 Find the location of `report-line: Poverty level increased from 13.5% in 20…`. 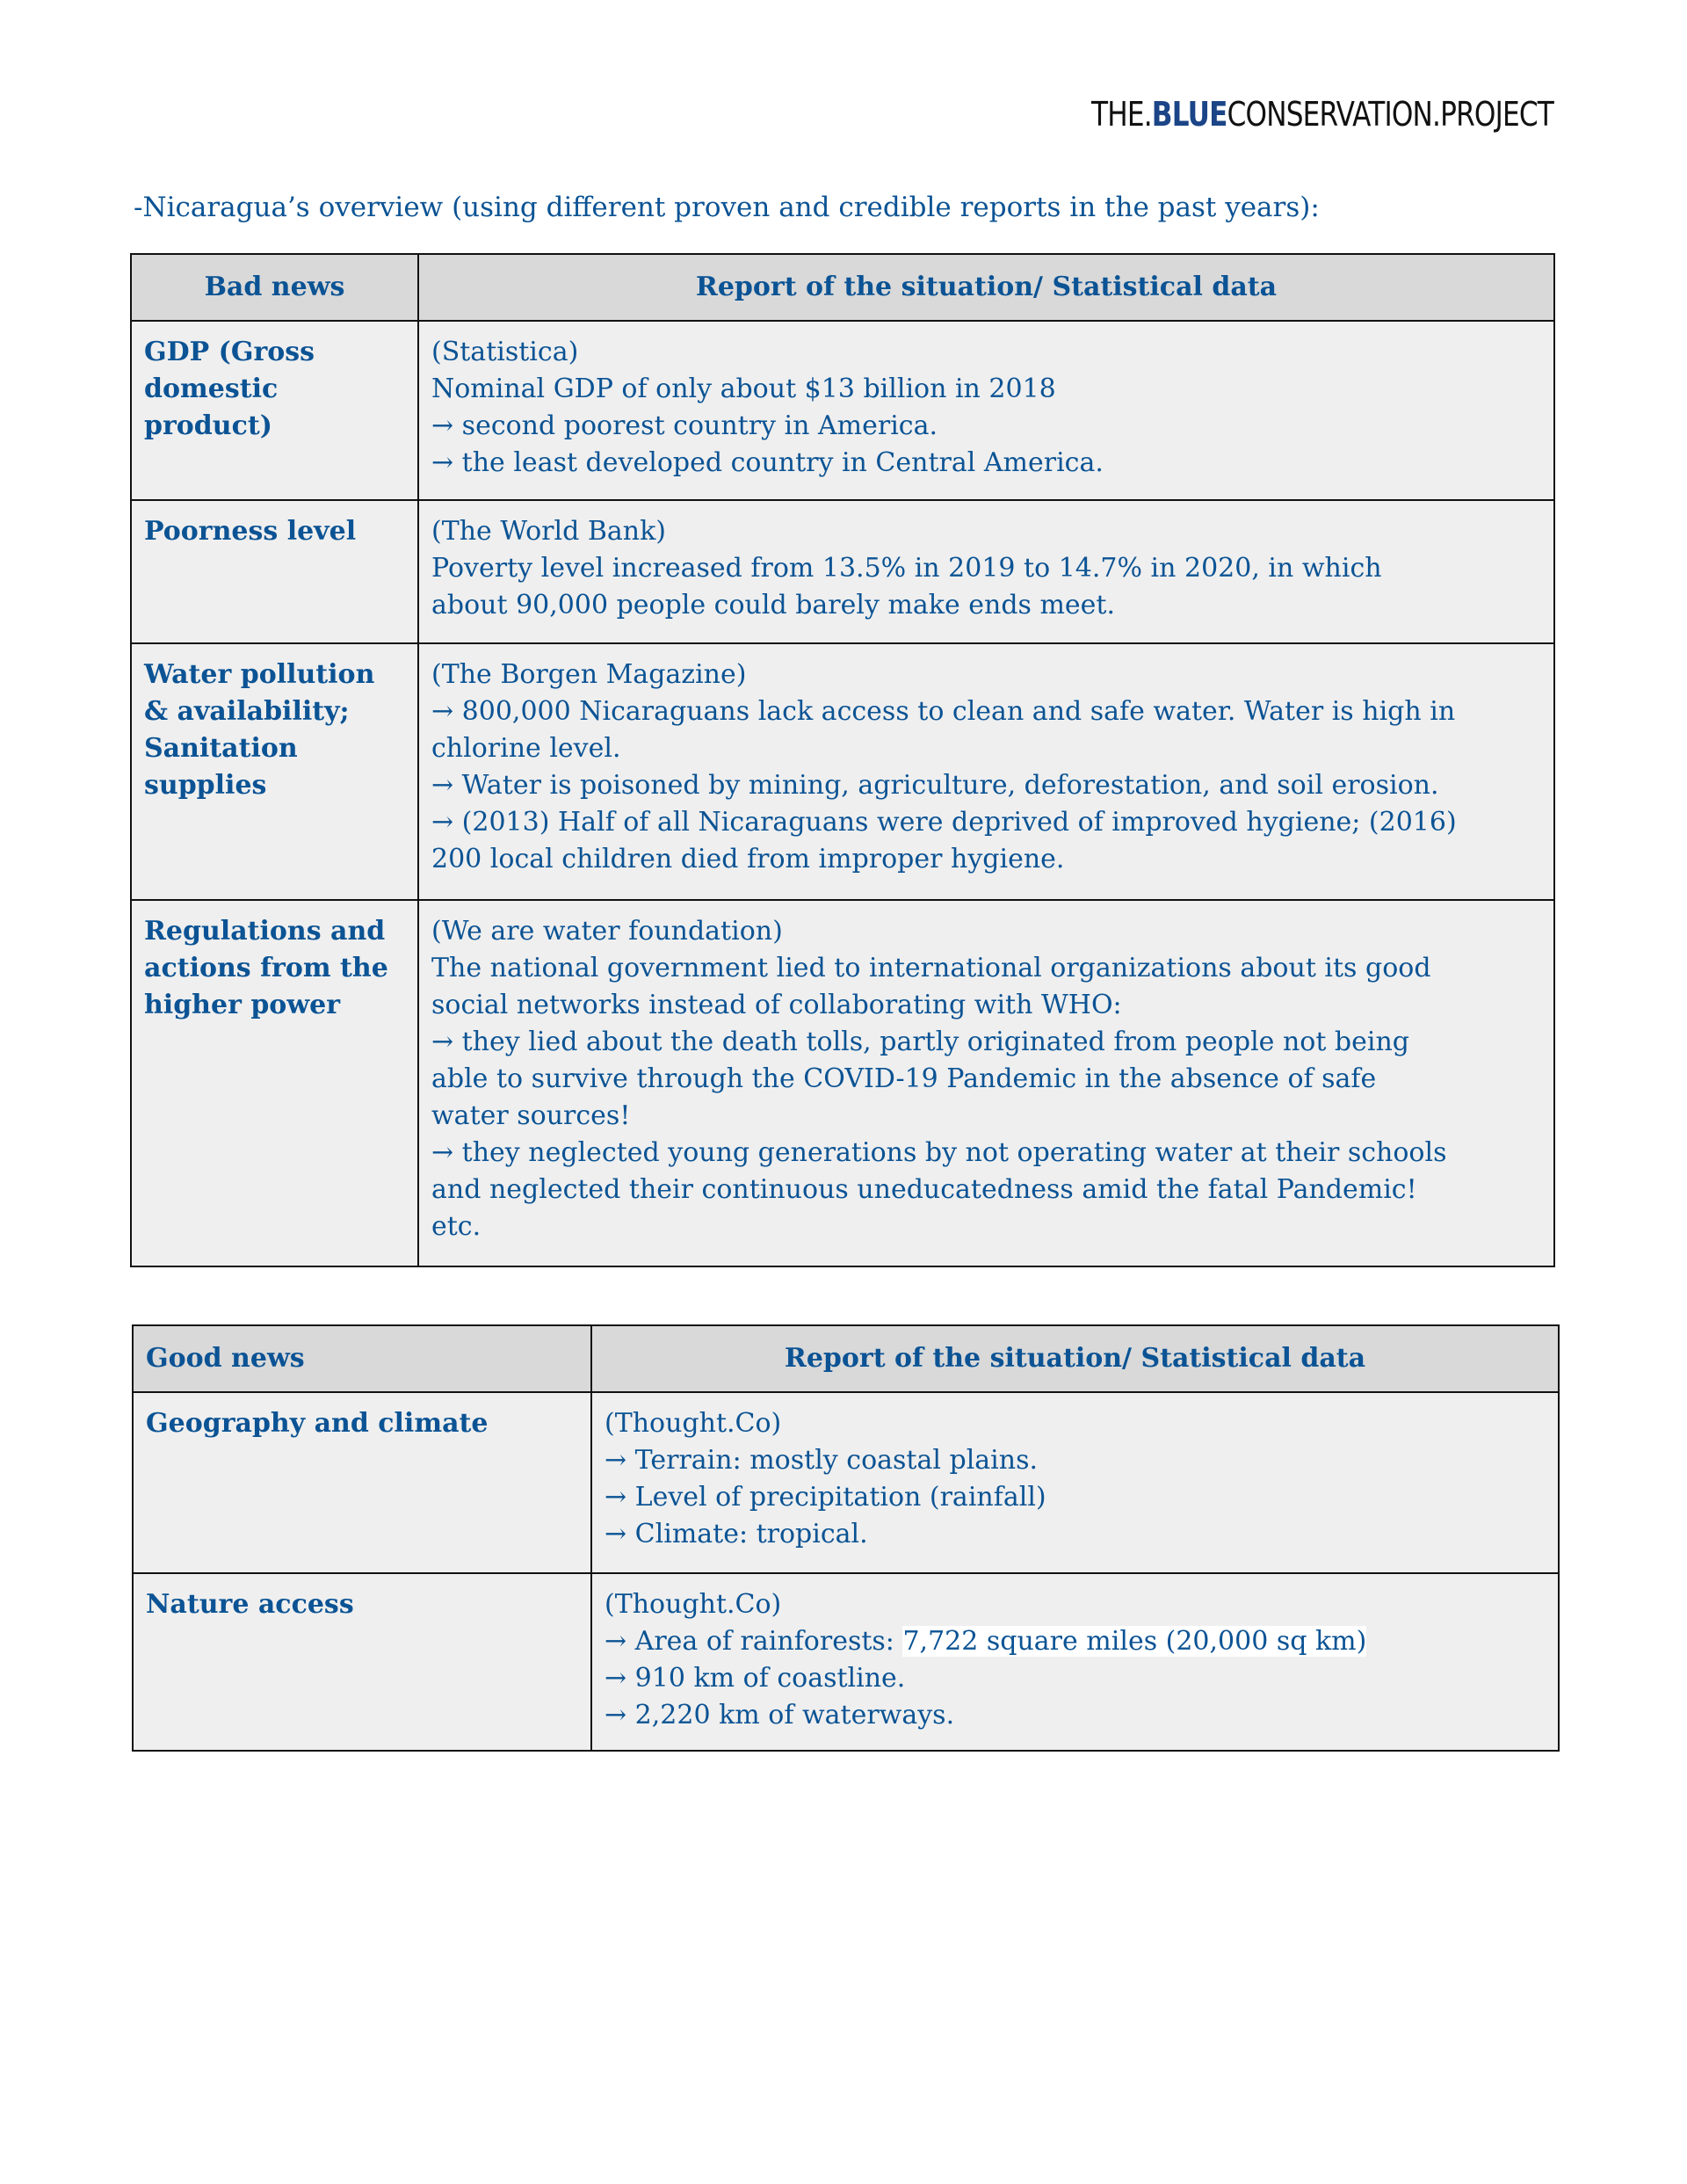

report-line: Poverty level increased from 13.5% in 20… is located at coordinates (986, 568).